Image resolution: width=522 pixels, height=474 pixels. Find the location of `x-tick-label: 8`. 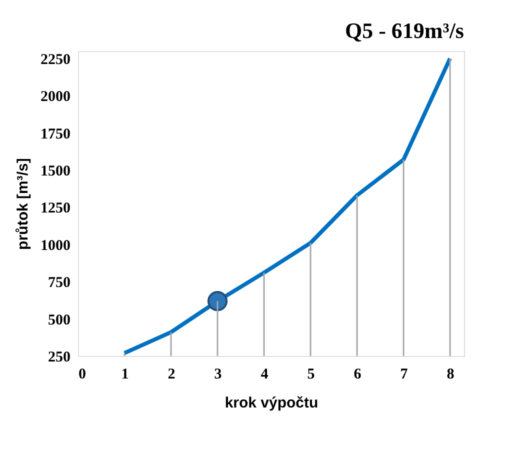

x-tick-label: 8 is located at coordinates (450, 374).